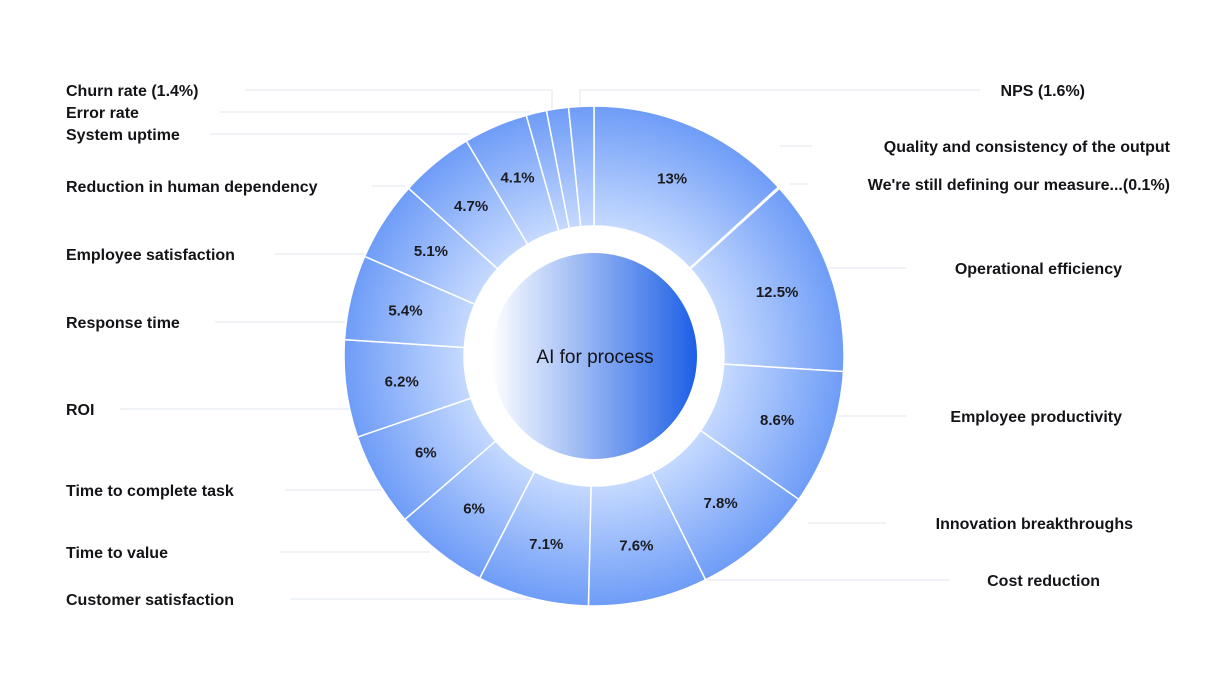 This screenshot has width=1208, height=679. I want to click on category-label-reduction-in-human-dependency: Reduction in human dependency, so click(192, 187).